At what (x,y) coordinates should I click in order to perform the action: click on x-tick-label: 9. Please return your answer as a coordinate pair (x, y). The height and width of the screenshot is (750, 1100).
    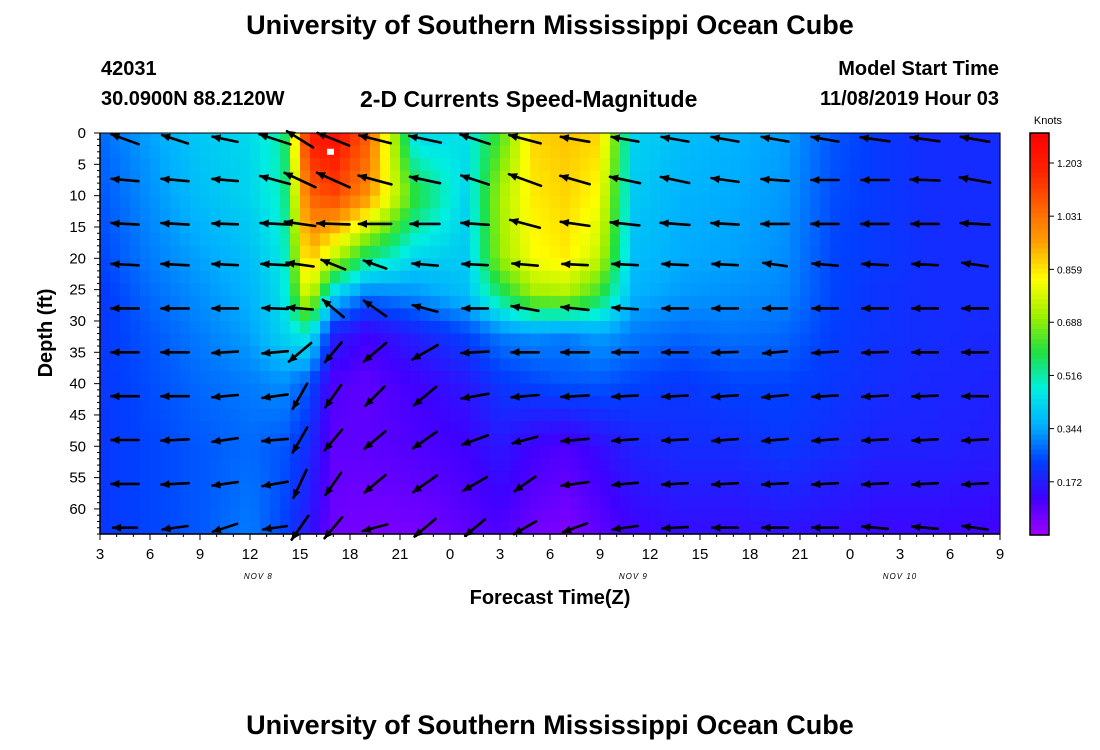
    Looking at the image, I should click on (600, 554).